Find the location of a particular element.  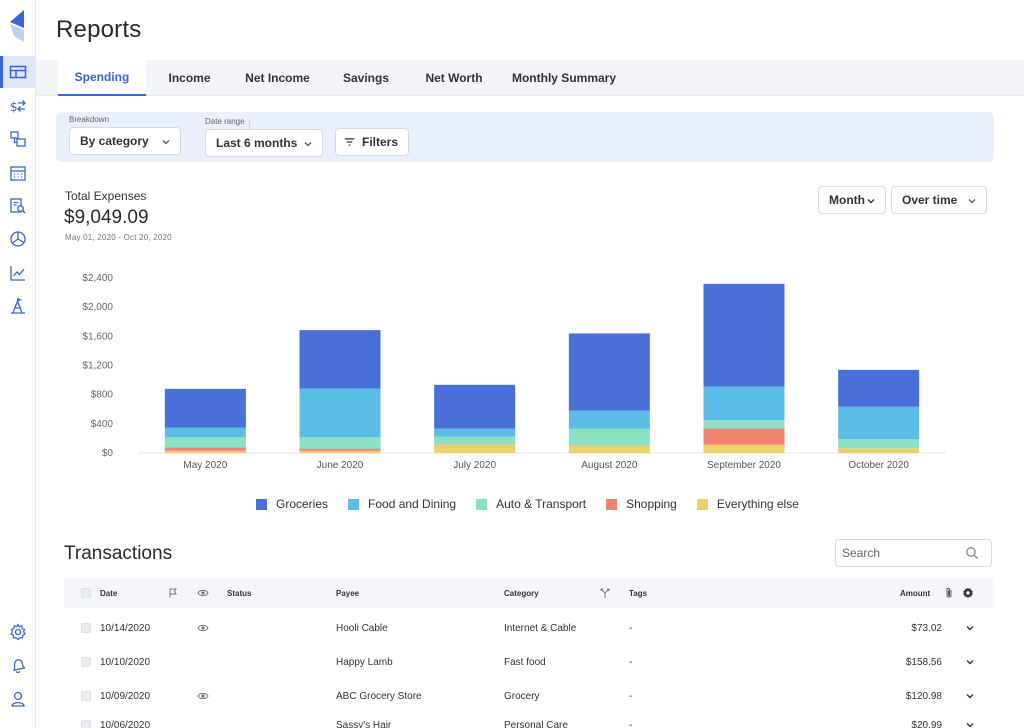

attachment-icon is located at coordinates (949, 593).